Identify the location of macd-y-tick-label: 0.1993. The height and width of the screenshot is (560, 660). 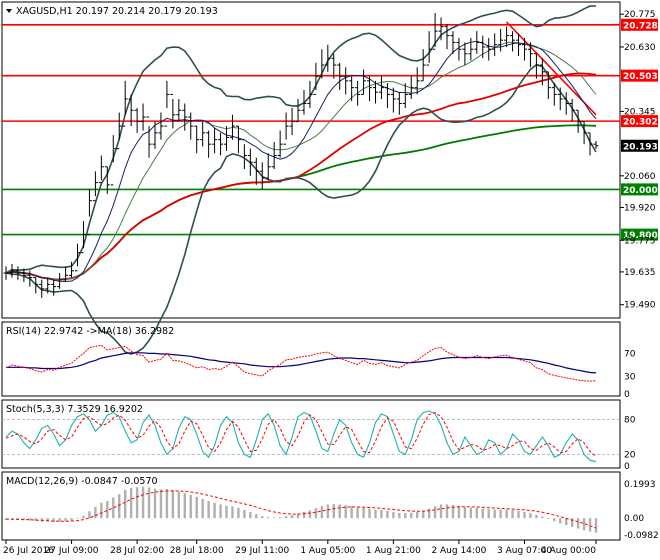
(640, 485).